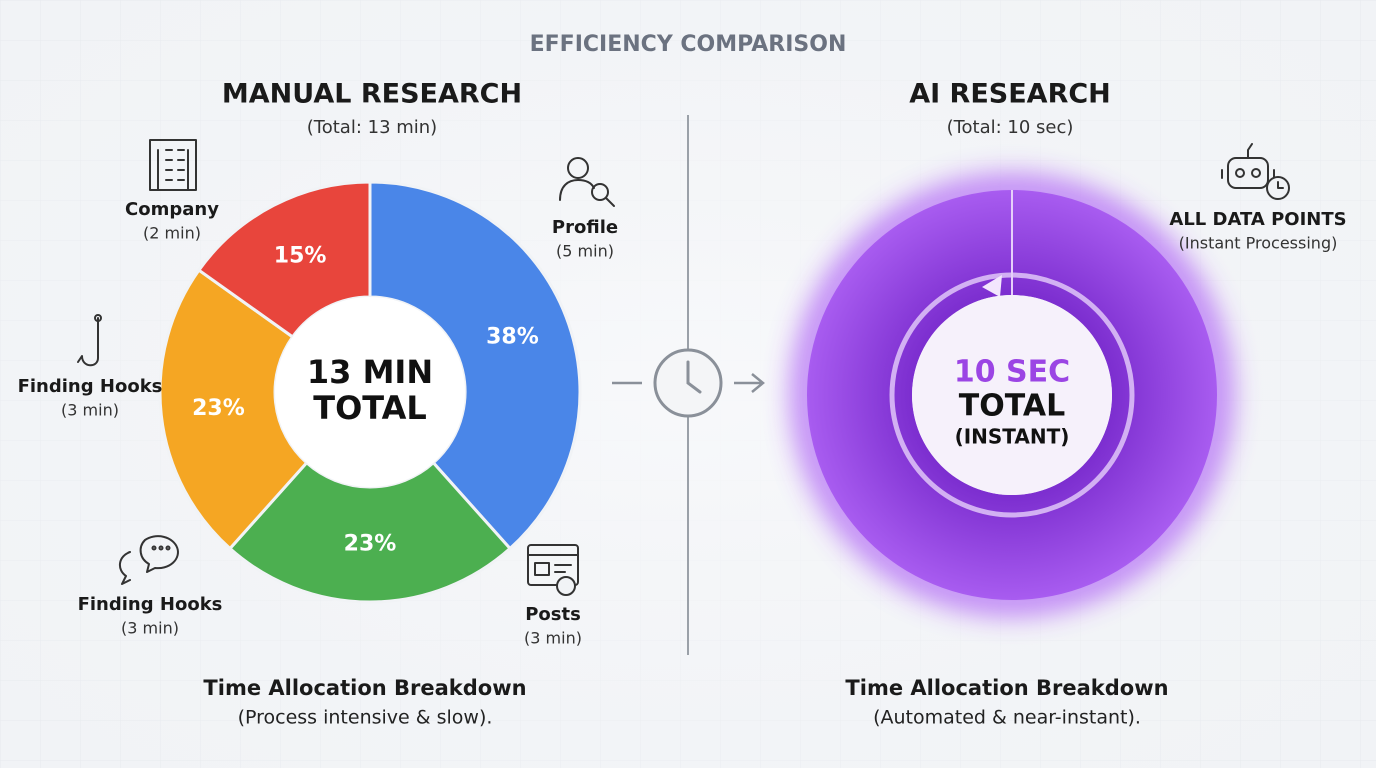 The width and height of the screenshot is (1376, 768). What do you see at coordinates (1010, 127) in the screenshot?
I see `chart-subtitle: (Total: 10 sec)` at bounding box center [1010, 127].